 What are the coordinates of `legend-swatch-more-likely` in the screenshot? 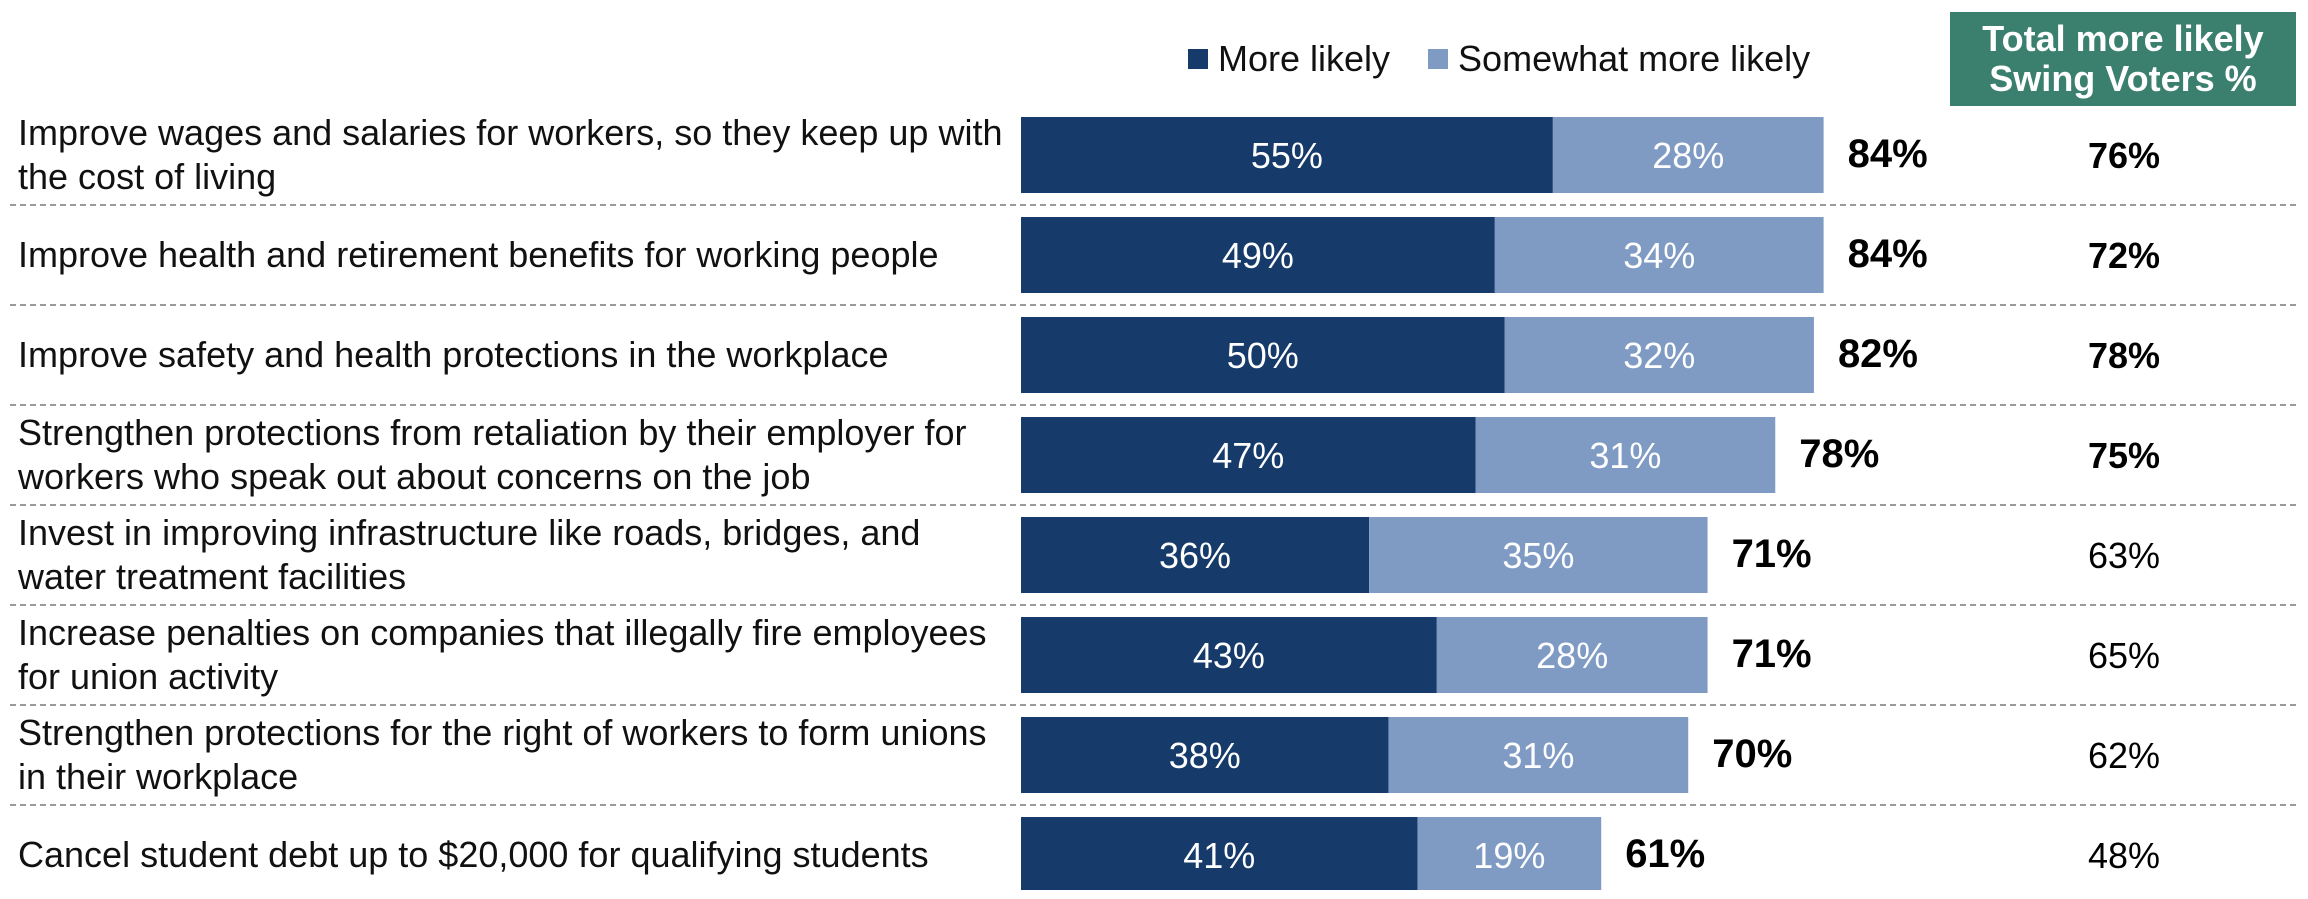 It's located at (1198, 59).